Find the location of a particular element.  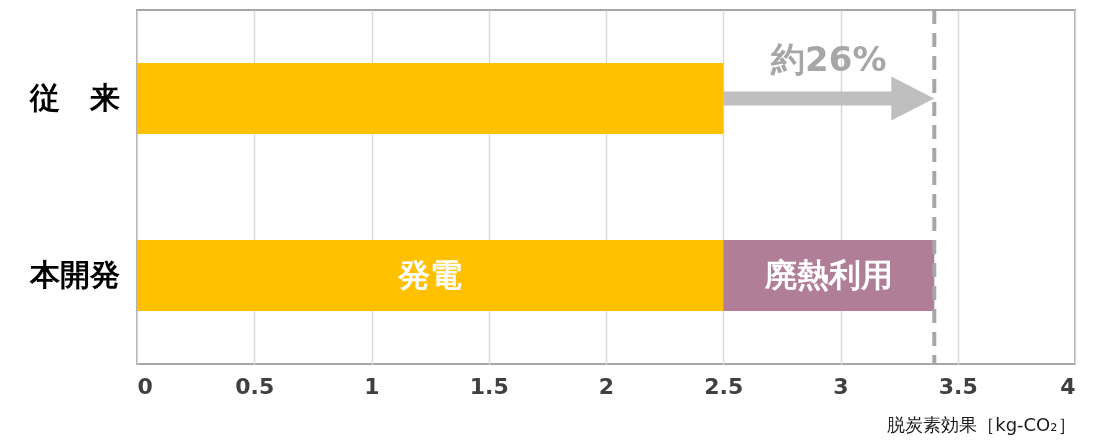

x-tick-label: 0.5 is located at coordinates (255, 386).